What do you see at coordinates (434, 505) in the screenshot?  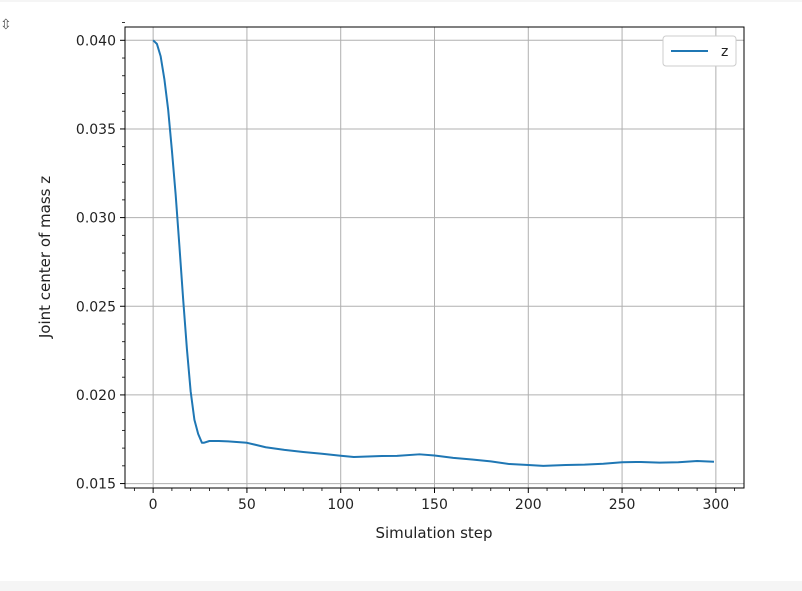 I see `x-tick-label: 150` at bounding box center [434, 505].